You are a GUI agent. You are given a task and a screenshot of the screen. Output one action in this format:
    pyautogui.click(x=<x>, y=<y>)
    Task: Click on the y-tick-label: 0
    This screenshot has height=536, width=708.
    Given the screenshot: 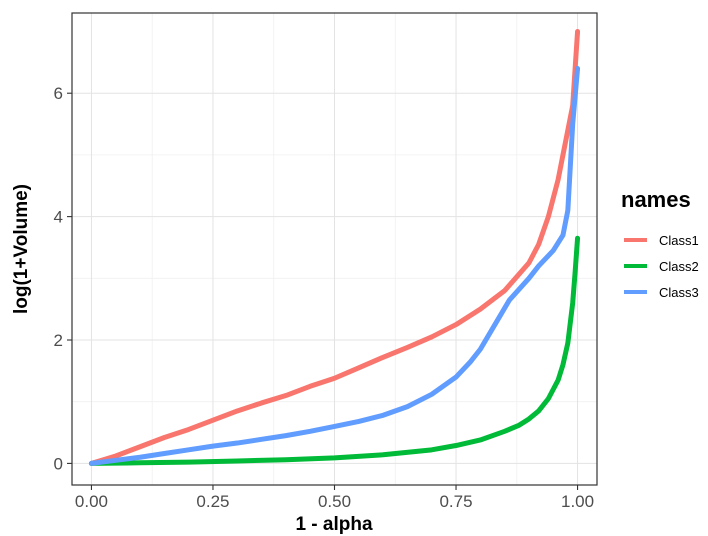 What is the action you would take?
    pyautogui.click(x=58, y=463)
    